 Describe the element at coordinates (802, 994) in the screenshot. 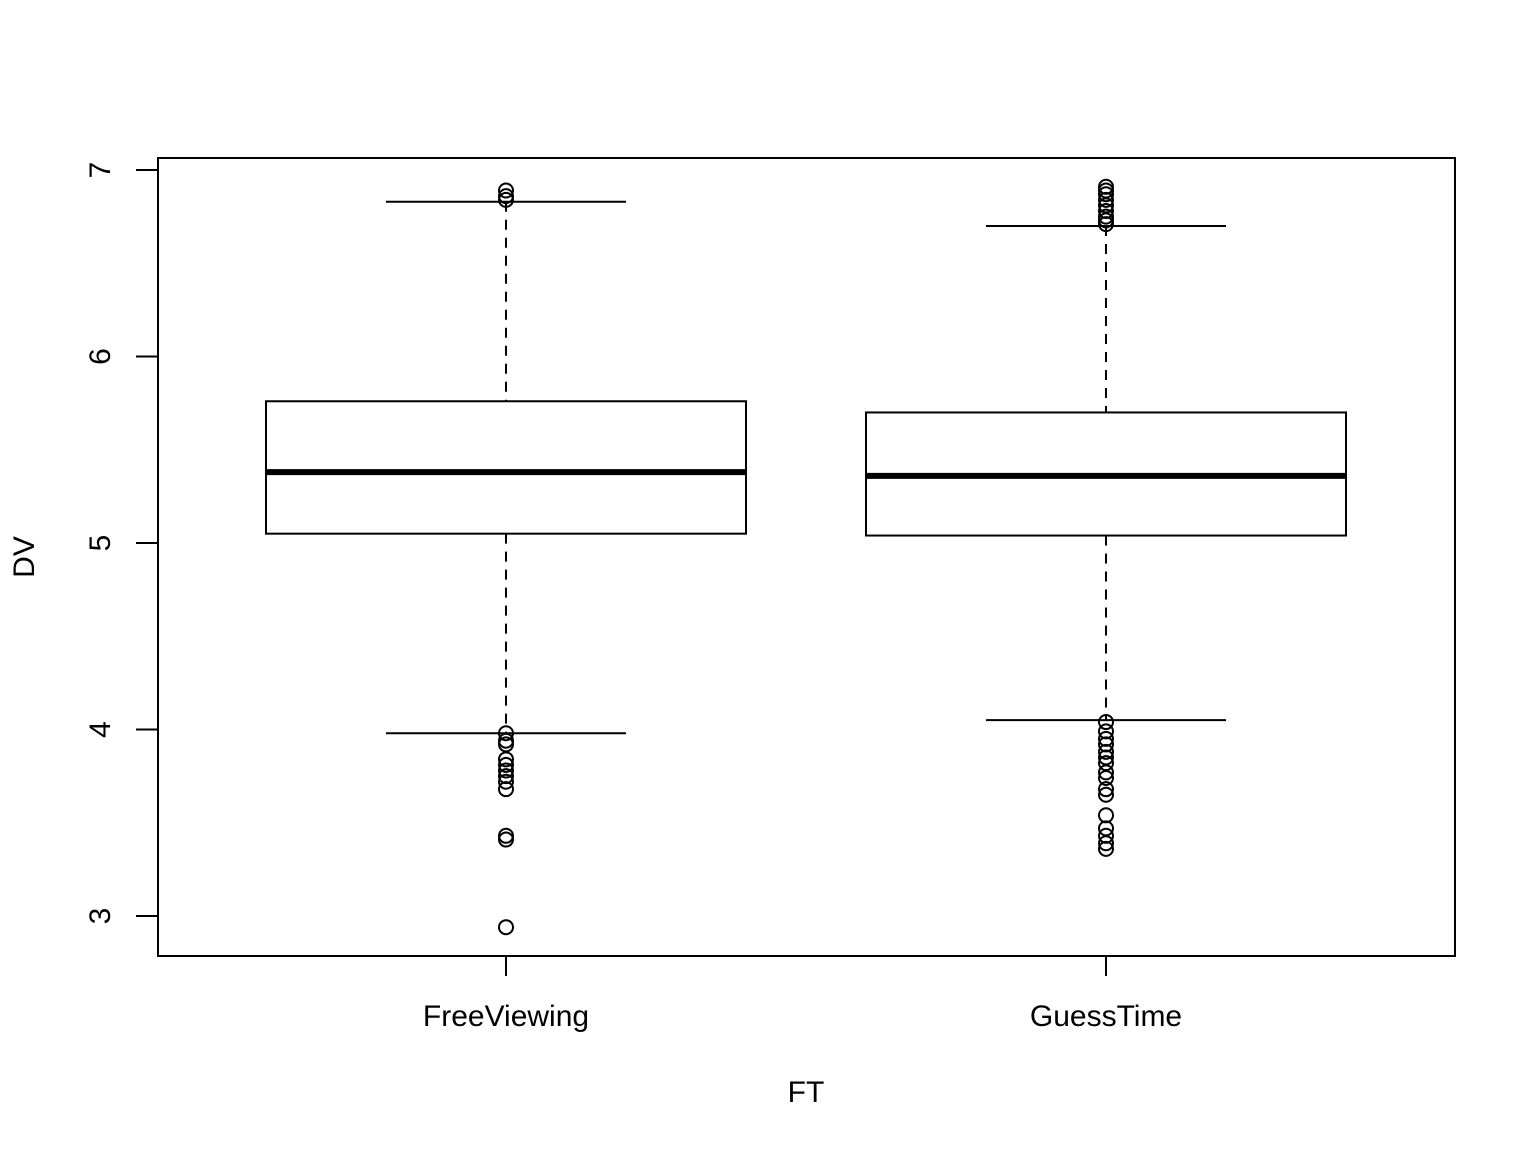

I see `x-axis: FreeViewing GuessTime` at that location.